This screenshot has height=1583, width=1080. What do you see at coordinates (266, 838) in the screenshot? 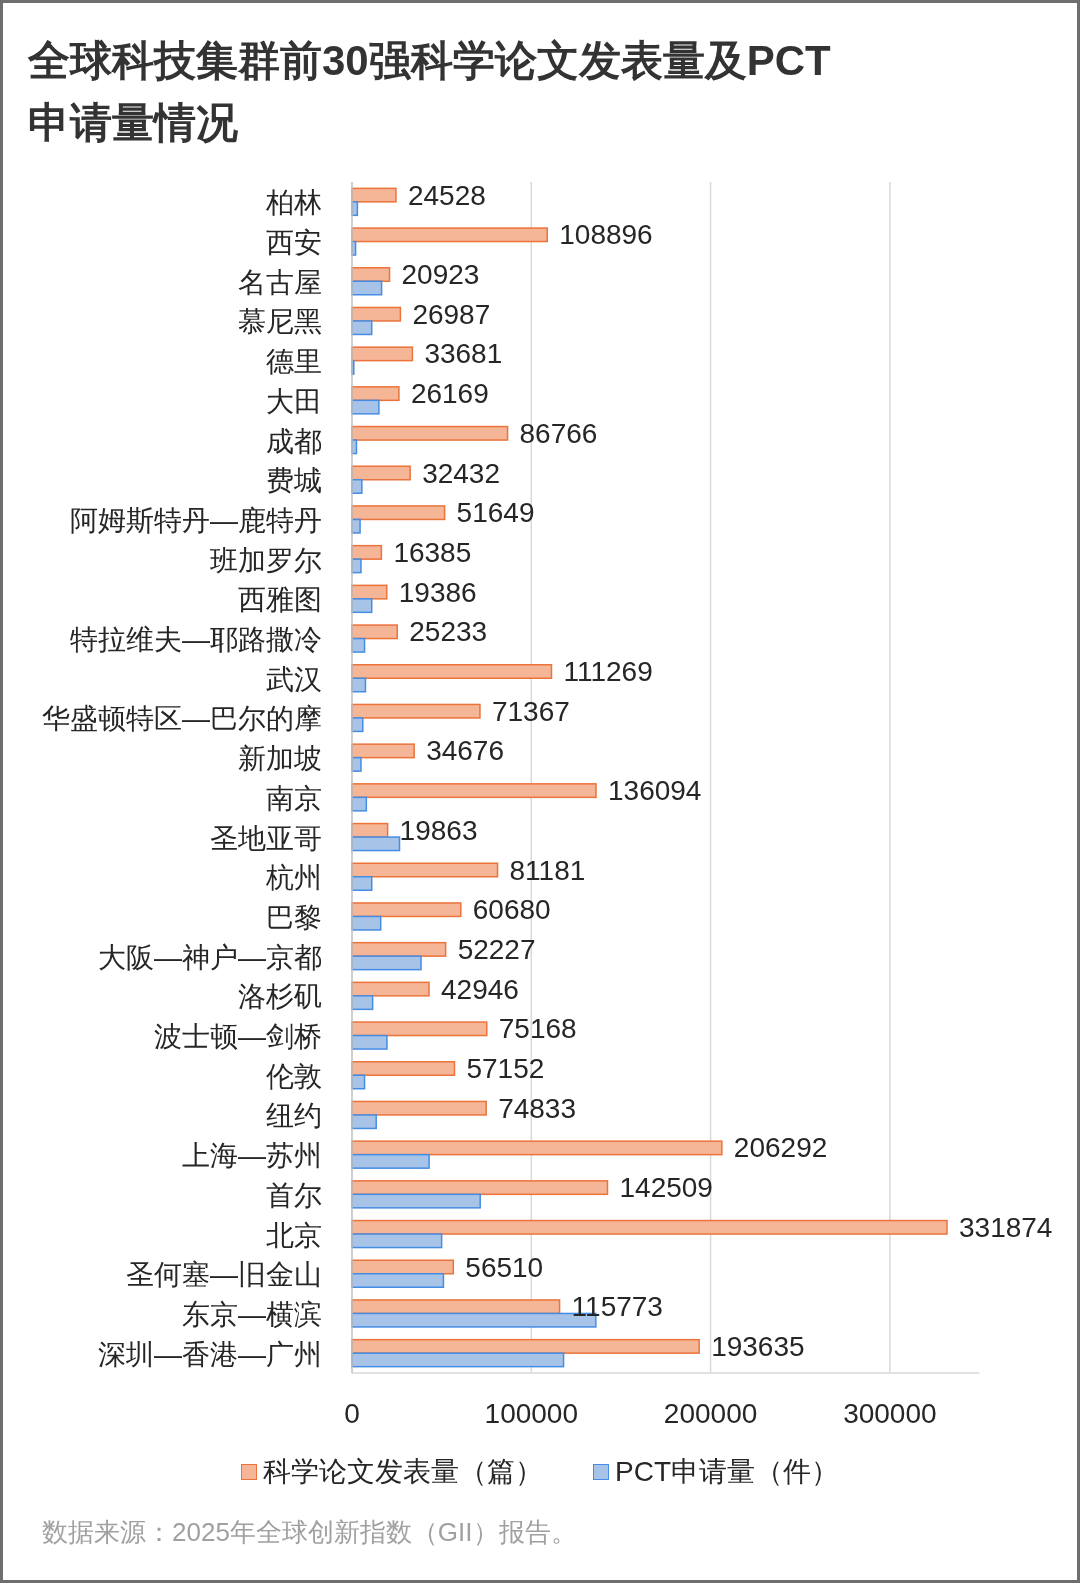
I see `y-tick-label: 圣地亚哥` at bounding box center [266, 838].